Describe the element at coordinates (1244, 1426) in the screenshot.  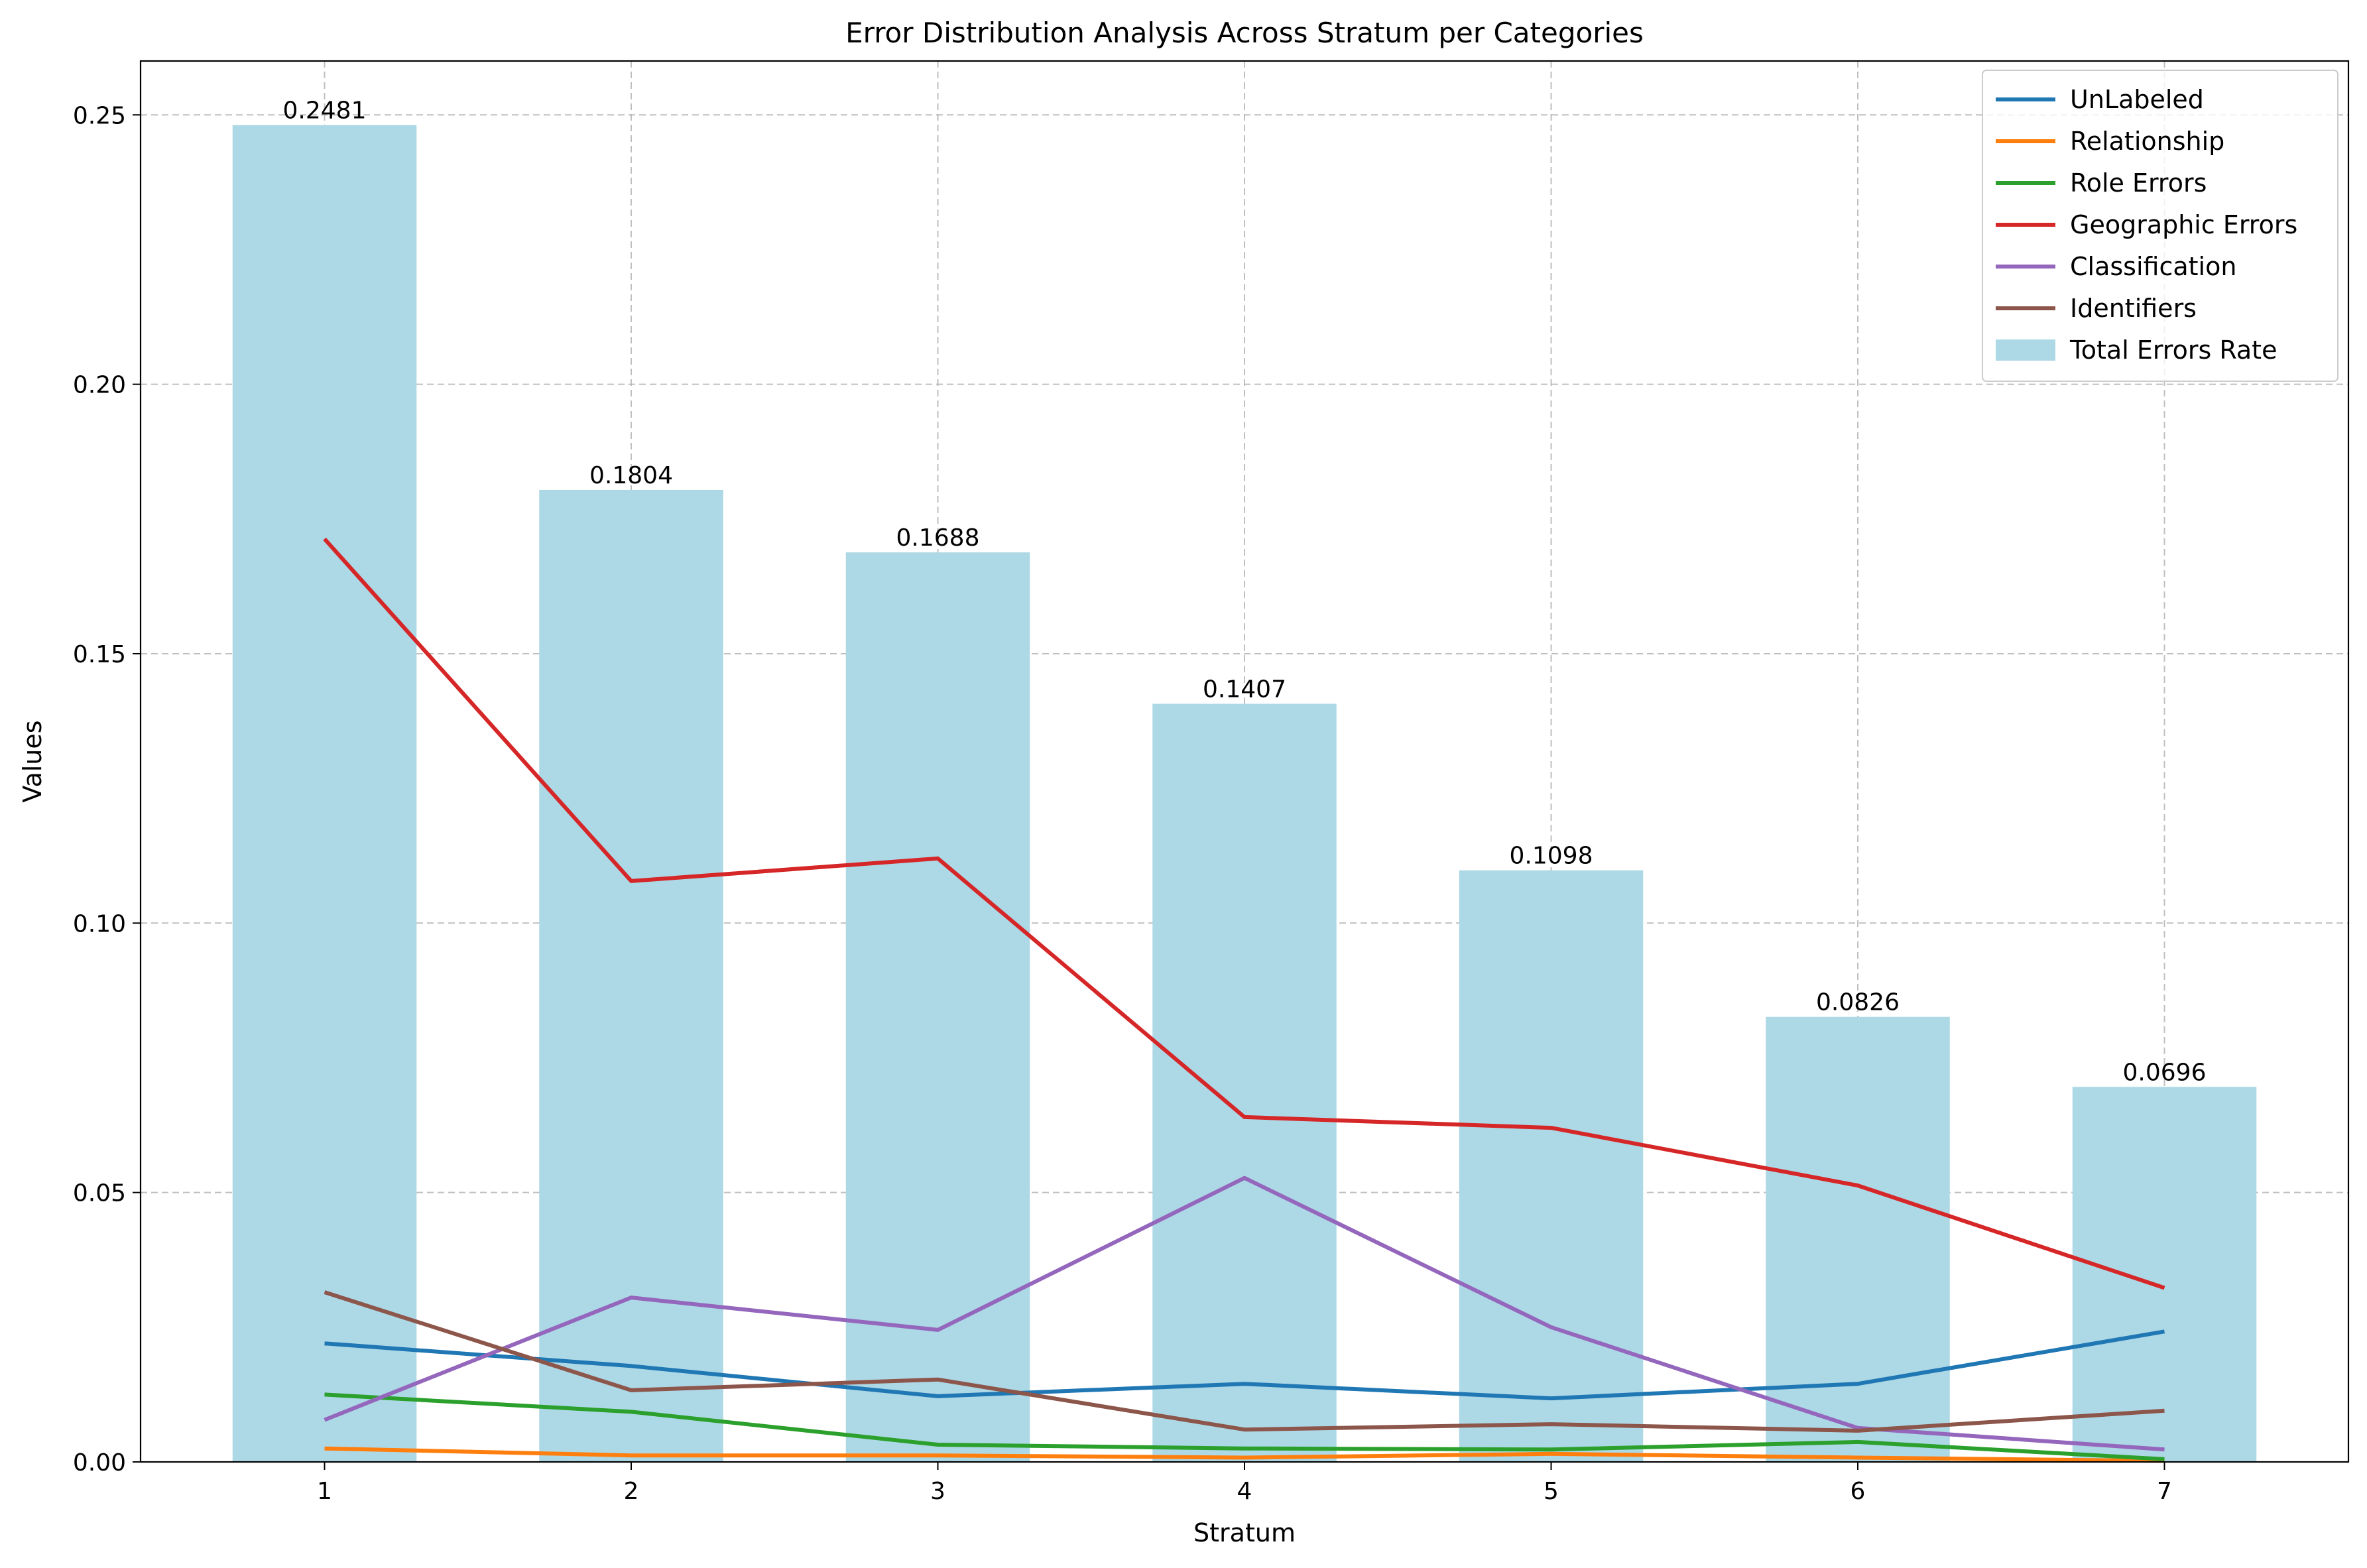
I see `line-role-errors` at that location.